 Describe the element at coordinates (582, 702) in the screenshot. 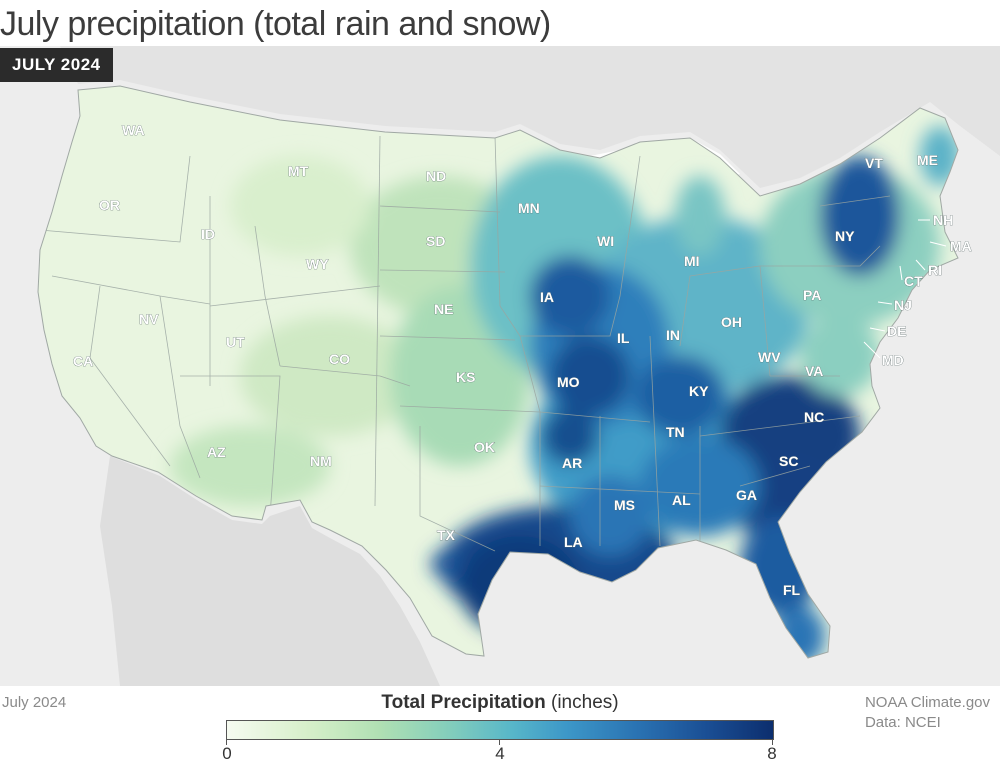

I see `legend-title-units: (inches)` at that location.